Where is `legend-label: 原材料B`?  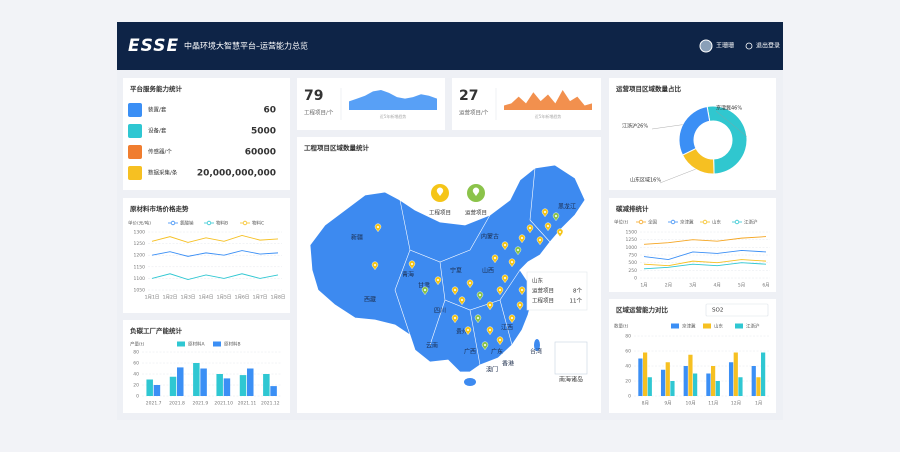 legend-label: 原材料B is located at coordinates (232, 344).